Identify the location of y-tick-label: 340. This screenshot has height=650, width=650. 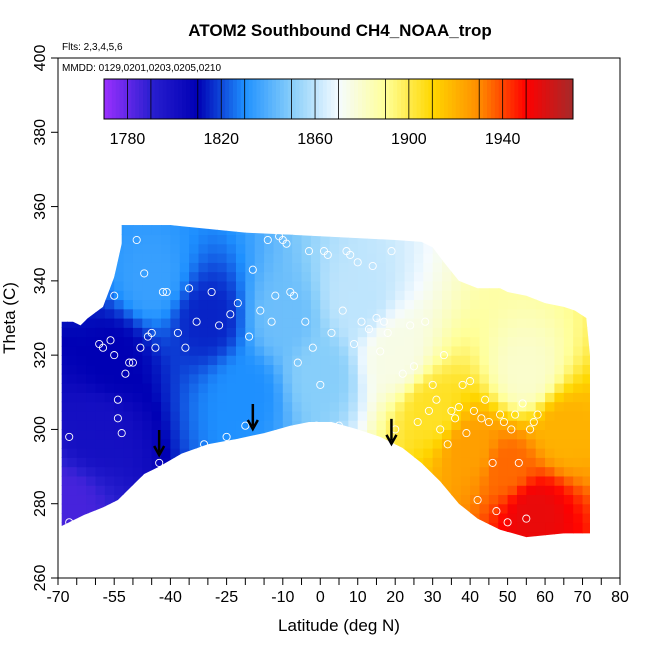
(40, 280).